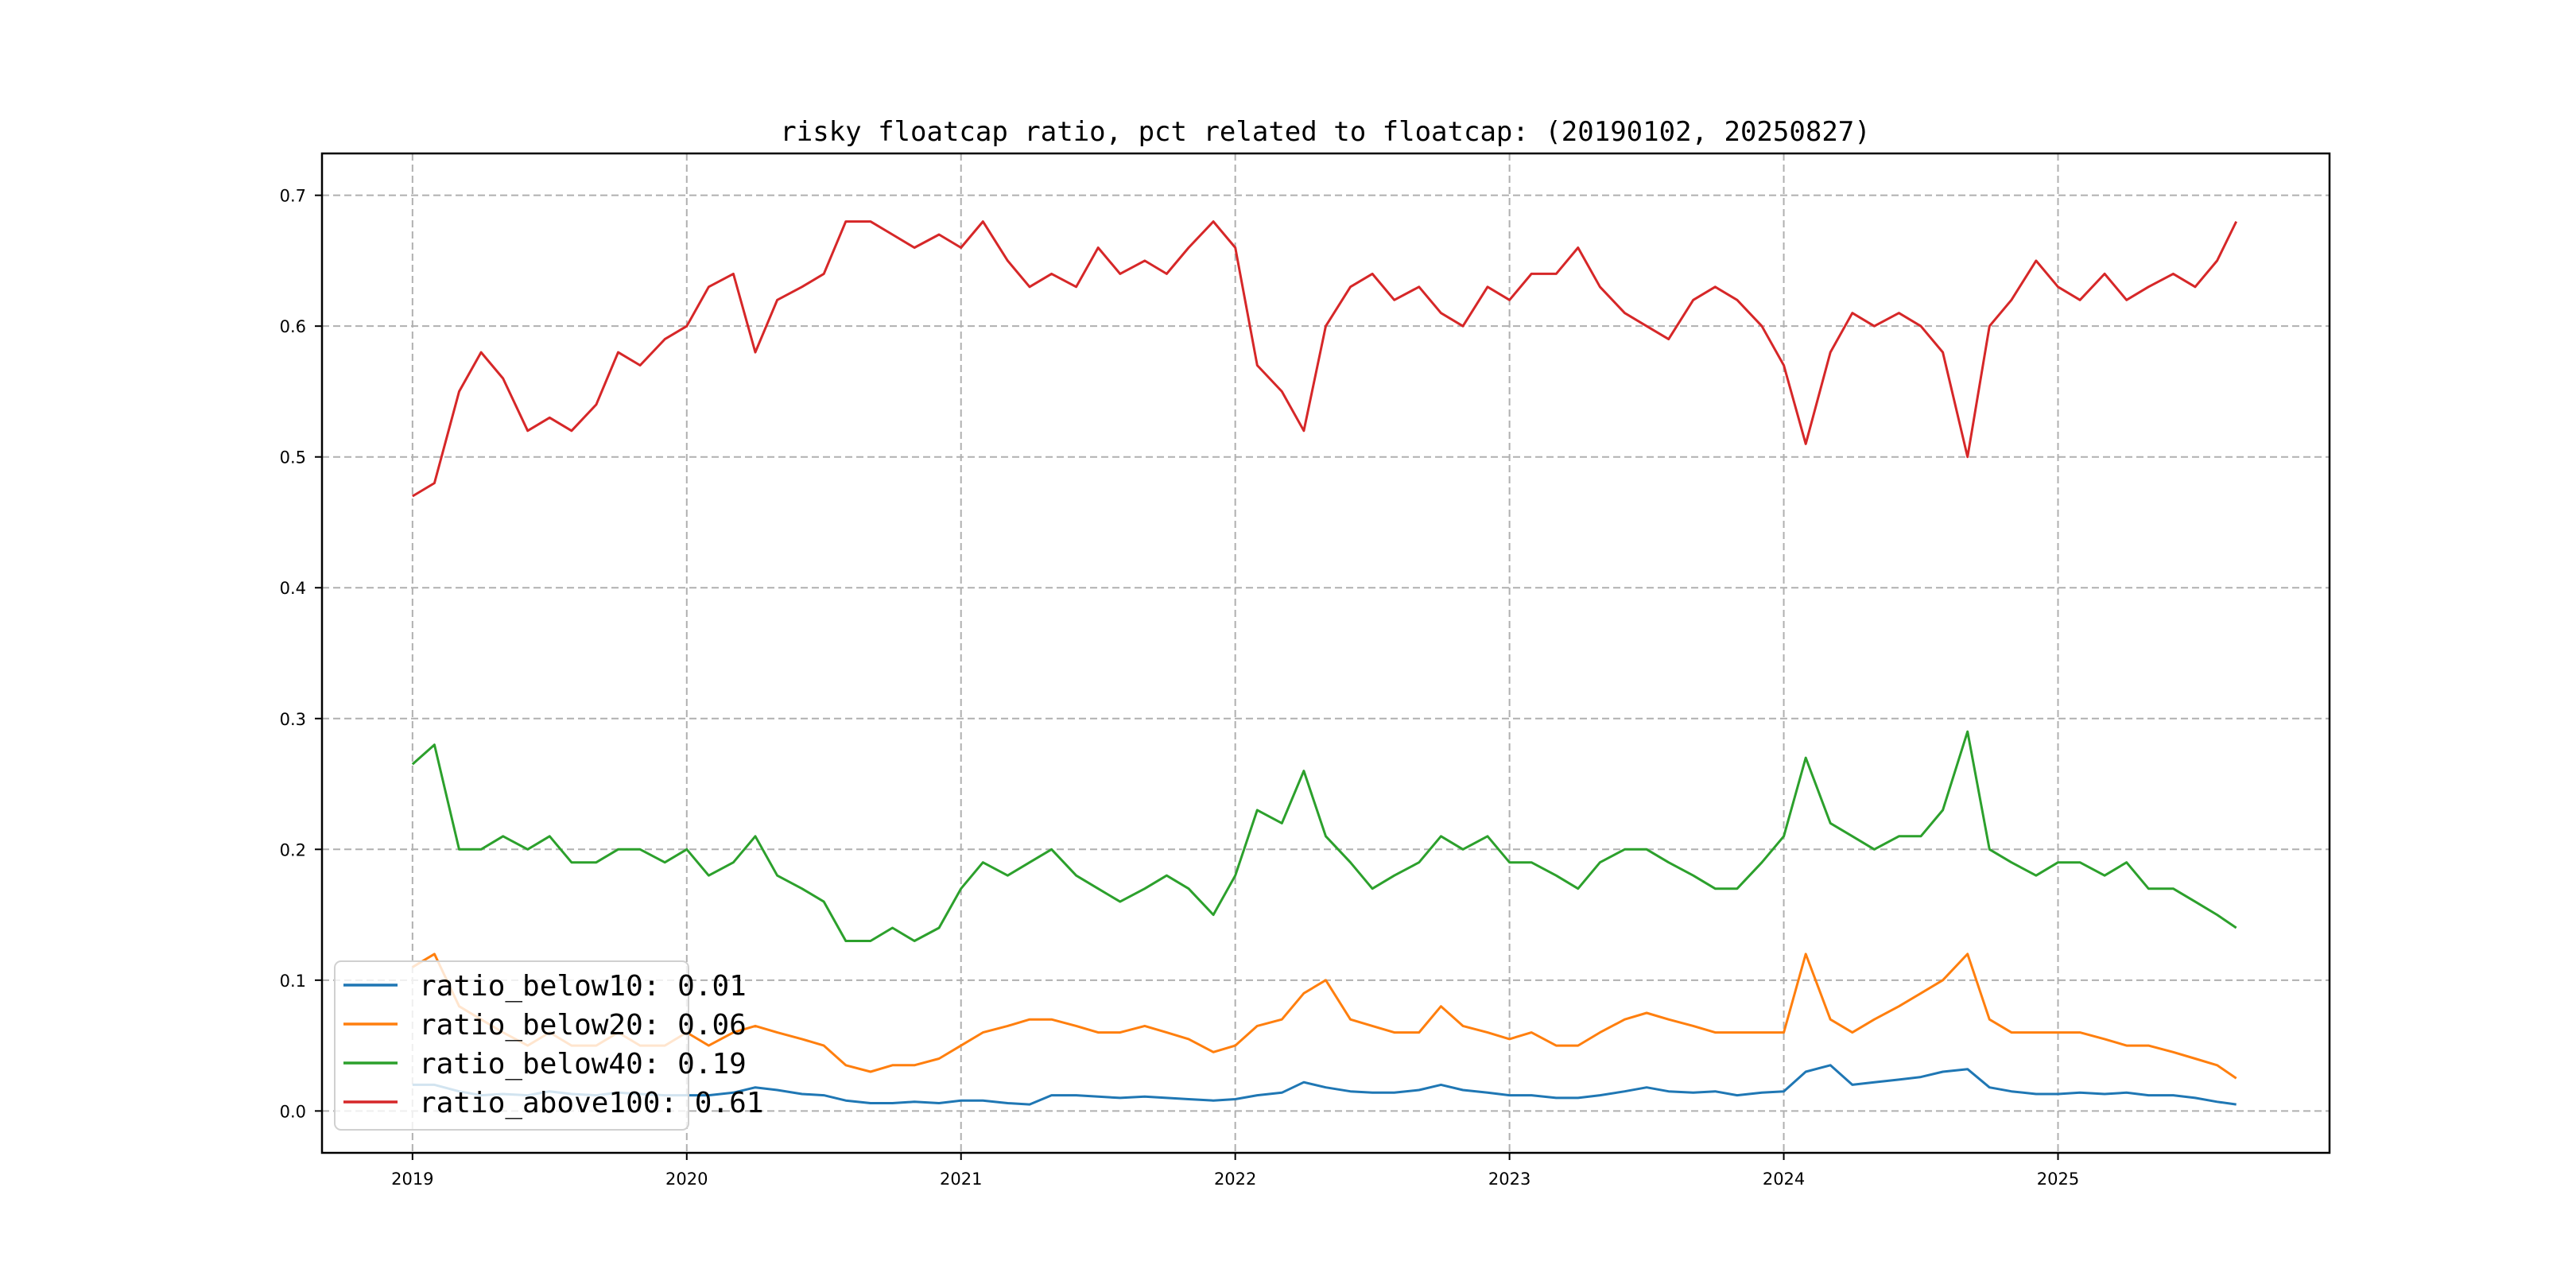 The height and width of the screenshot is (1288, 2576). What do you see at coordinates (293, 458) in the screenshot?
I see `y-tick-label: 0.5` at bounding box center [293, 458].